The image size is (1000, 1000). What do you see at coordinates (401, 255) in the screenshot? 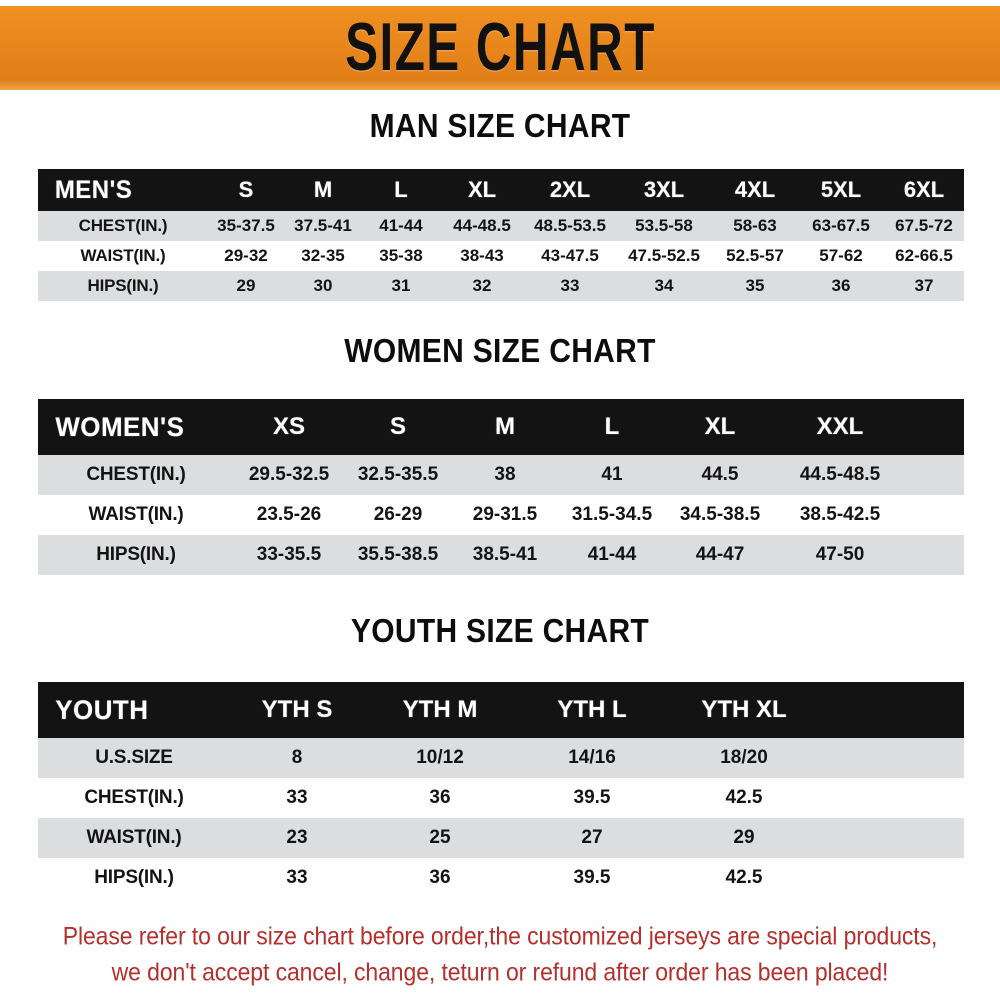
I see `table-cell: 35-38` at bounding box center [401, 255].